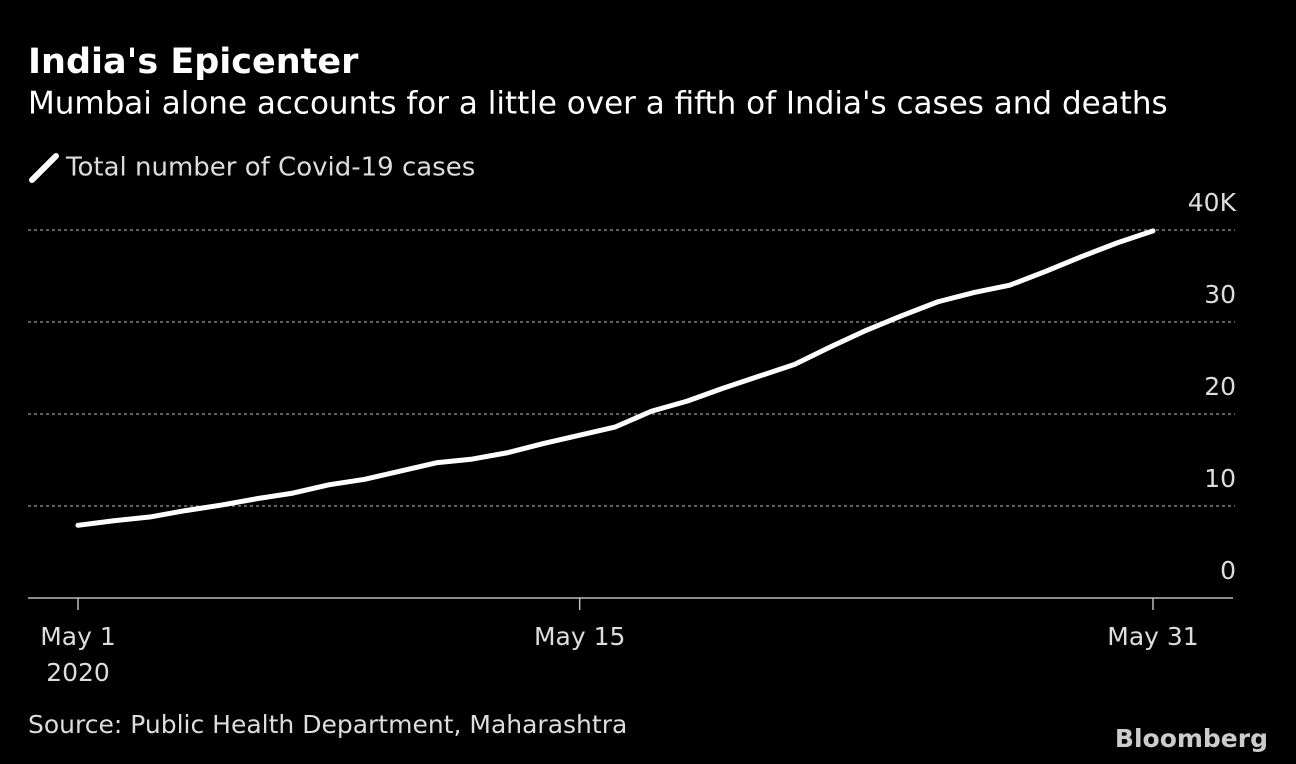  I want to click on y-tick-label: 40K, so click(1212, 202).